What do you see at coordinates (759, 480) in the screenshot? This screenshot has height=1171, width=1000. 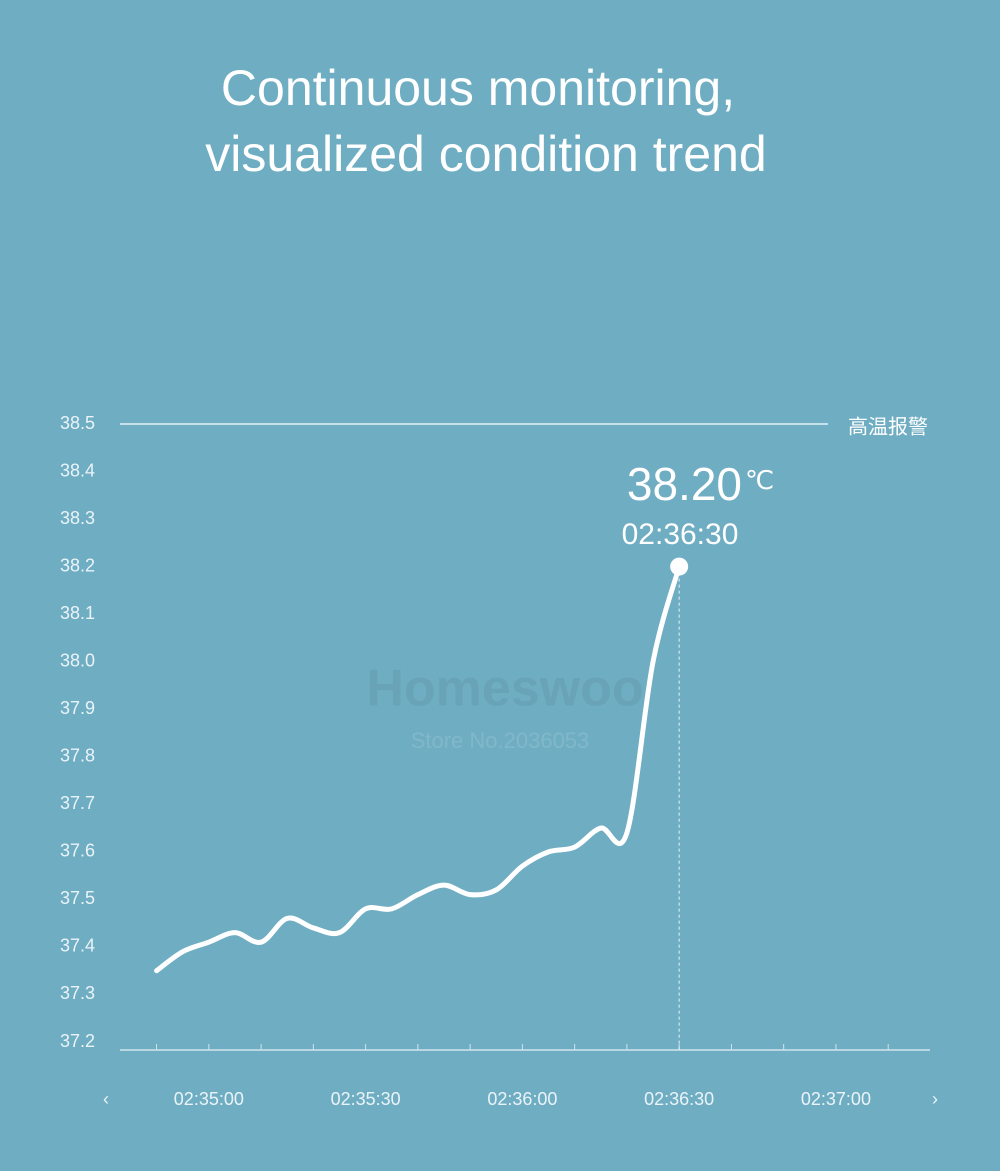 I see `highlight-unit: ℃` at bounding box center [759, 480].